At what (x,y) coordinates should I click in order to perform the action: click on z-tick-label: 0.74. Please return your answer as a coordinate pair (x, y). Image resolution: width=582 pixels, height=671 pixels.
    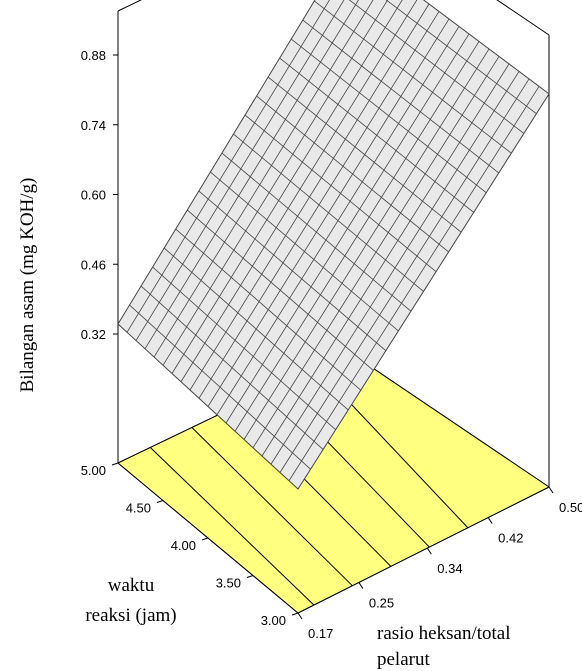
    Looking at the image, I should click on (93, 125).